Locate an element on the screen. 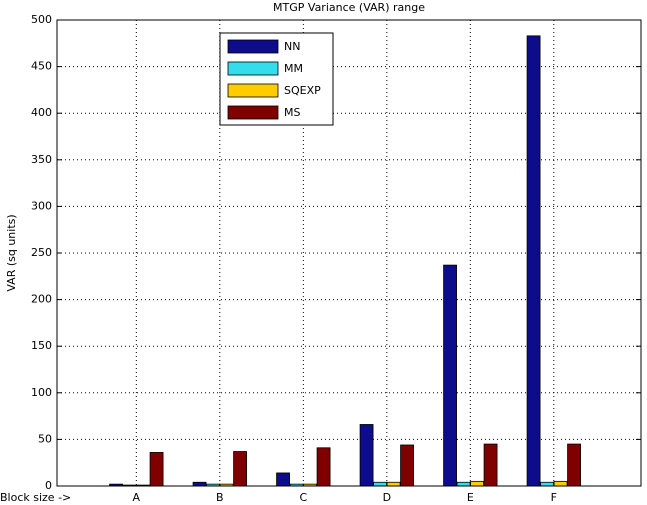 This screenshot has width=647, height=505. chart-title: MTGP Variance (VAR) range is located at coordinates (349, 7).